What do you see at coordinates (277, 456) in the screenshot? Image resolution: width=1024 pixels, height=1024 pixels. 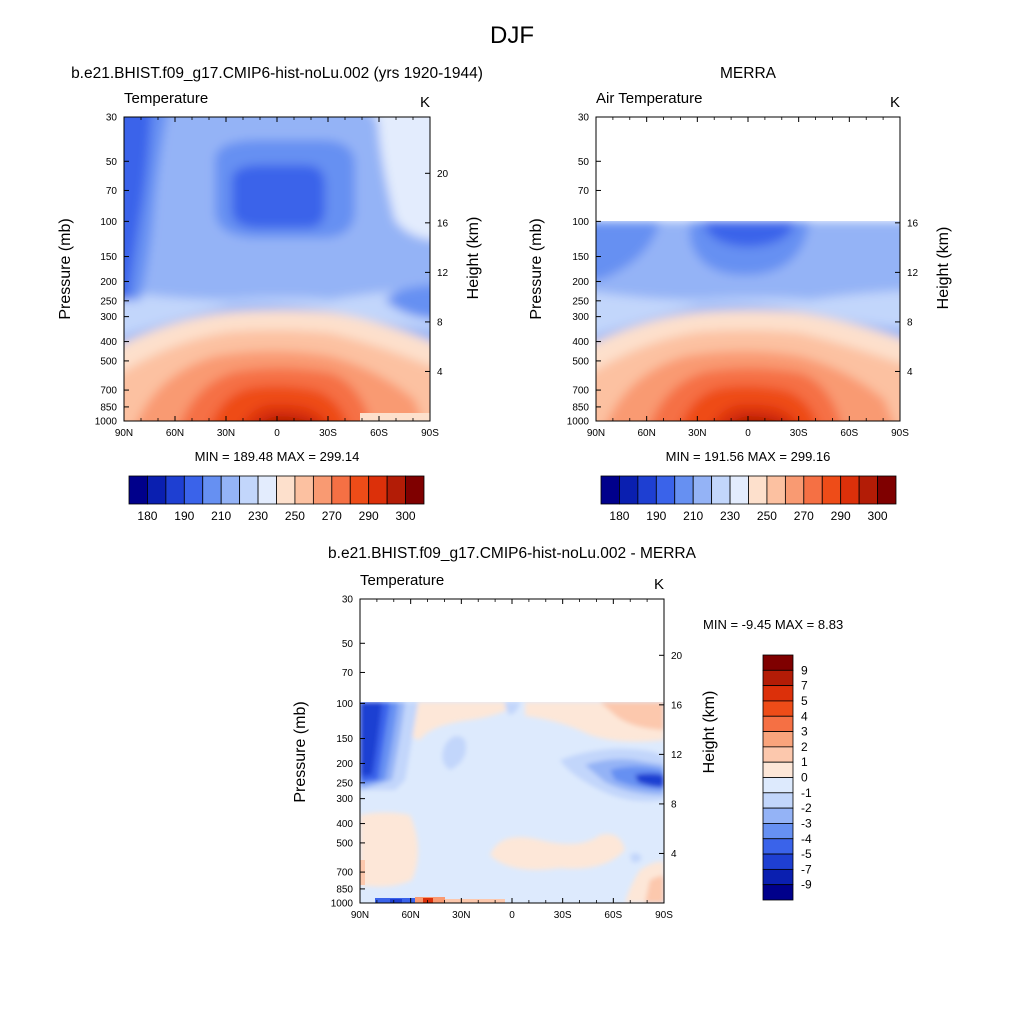 I see `panel-model-minmax: MIN = 189.48 MAX = 299.14` at bounding box center [277, 456].